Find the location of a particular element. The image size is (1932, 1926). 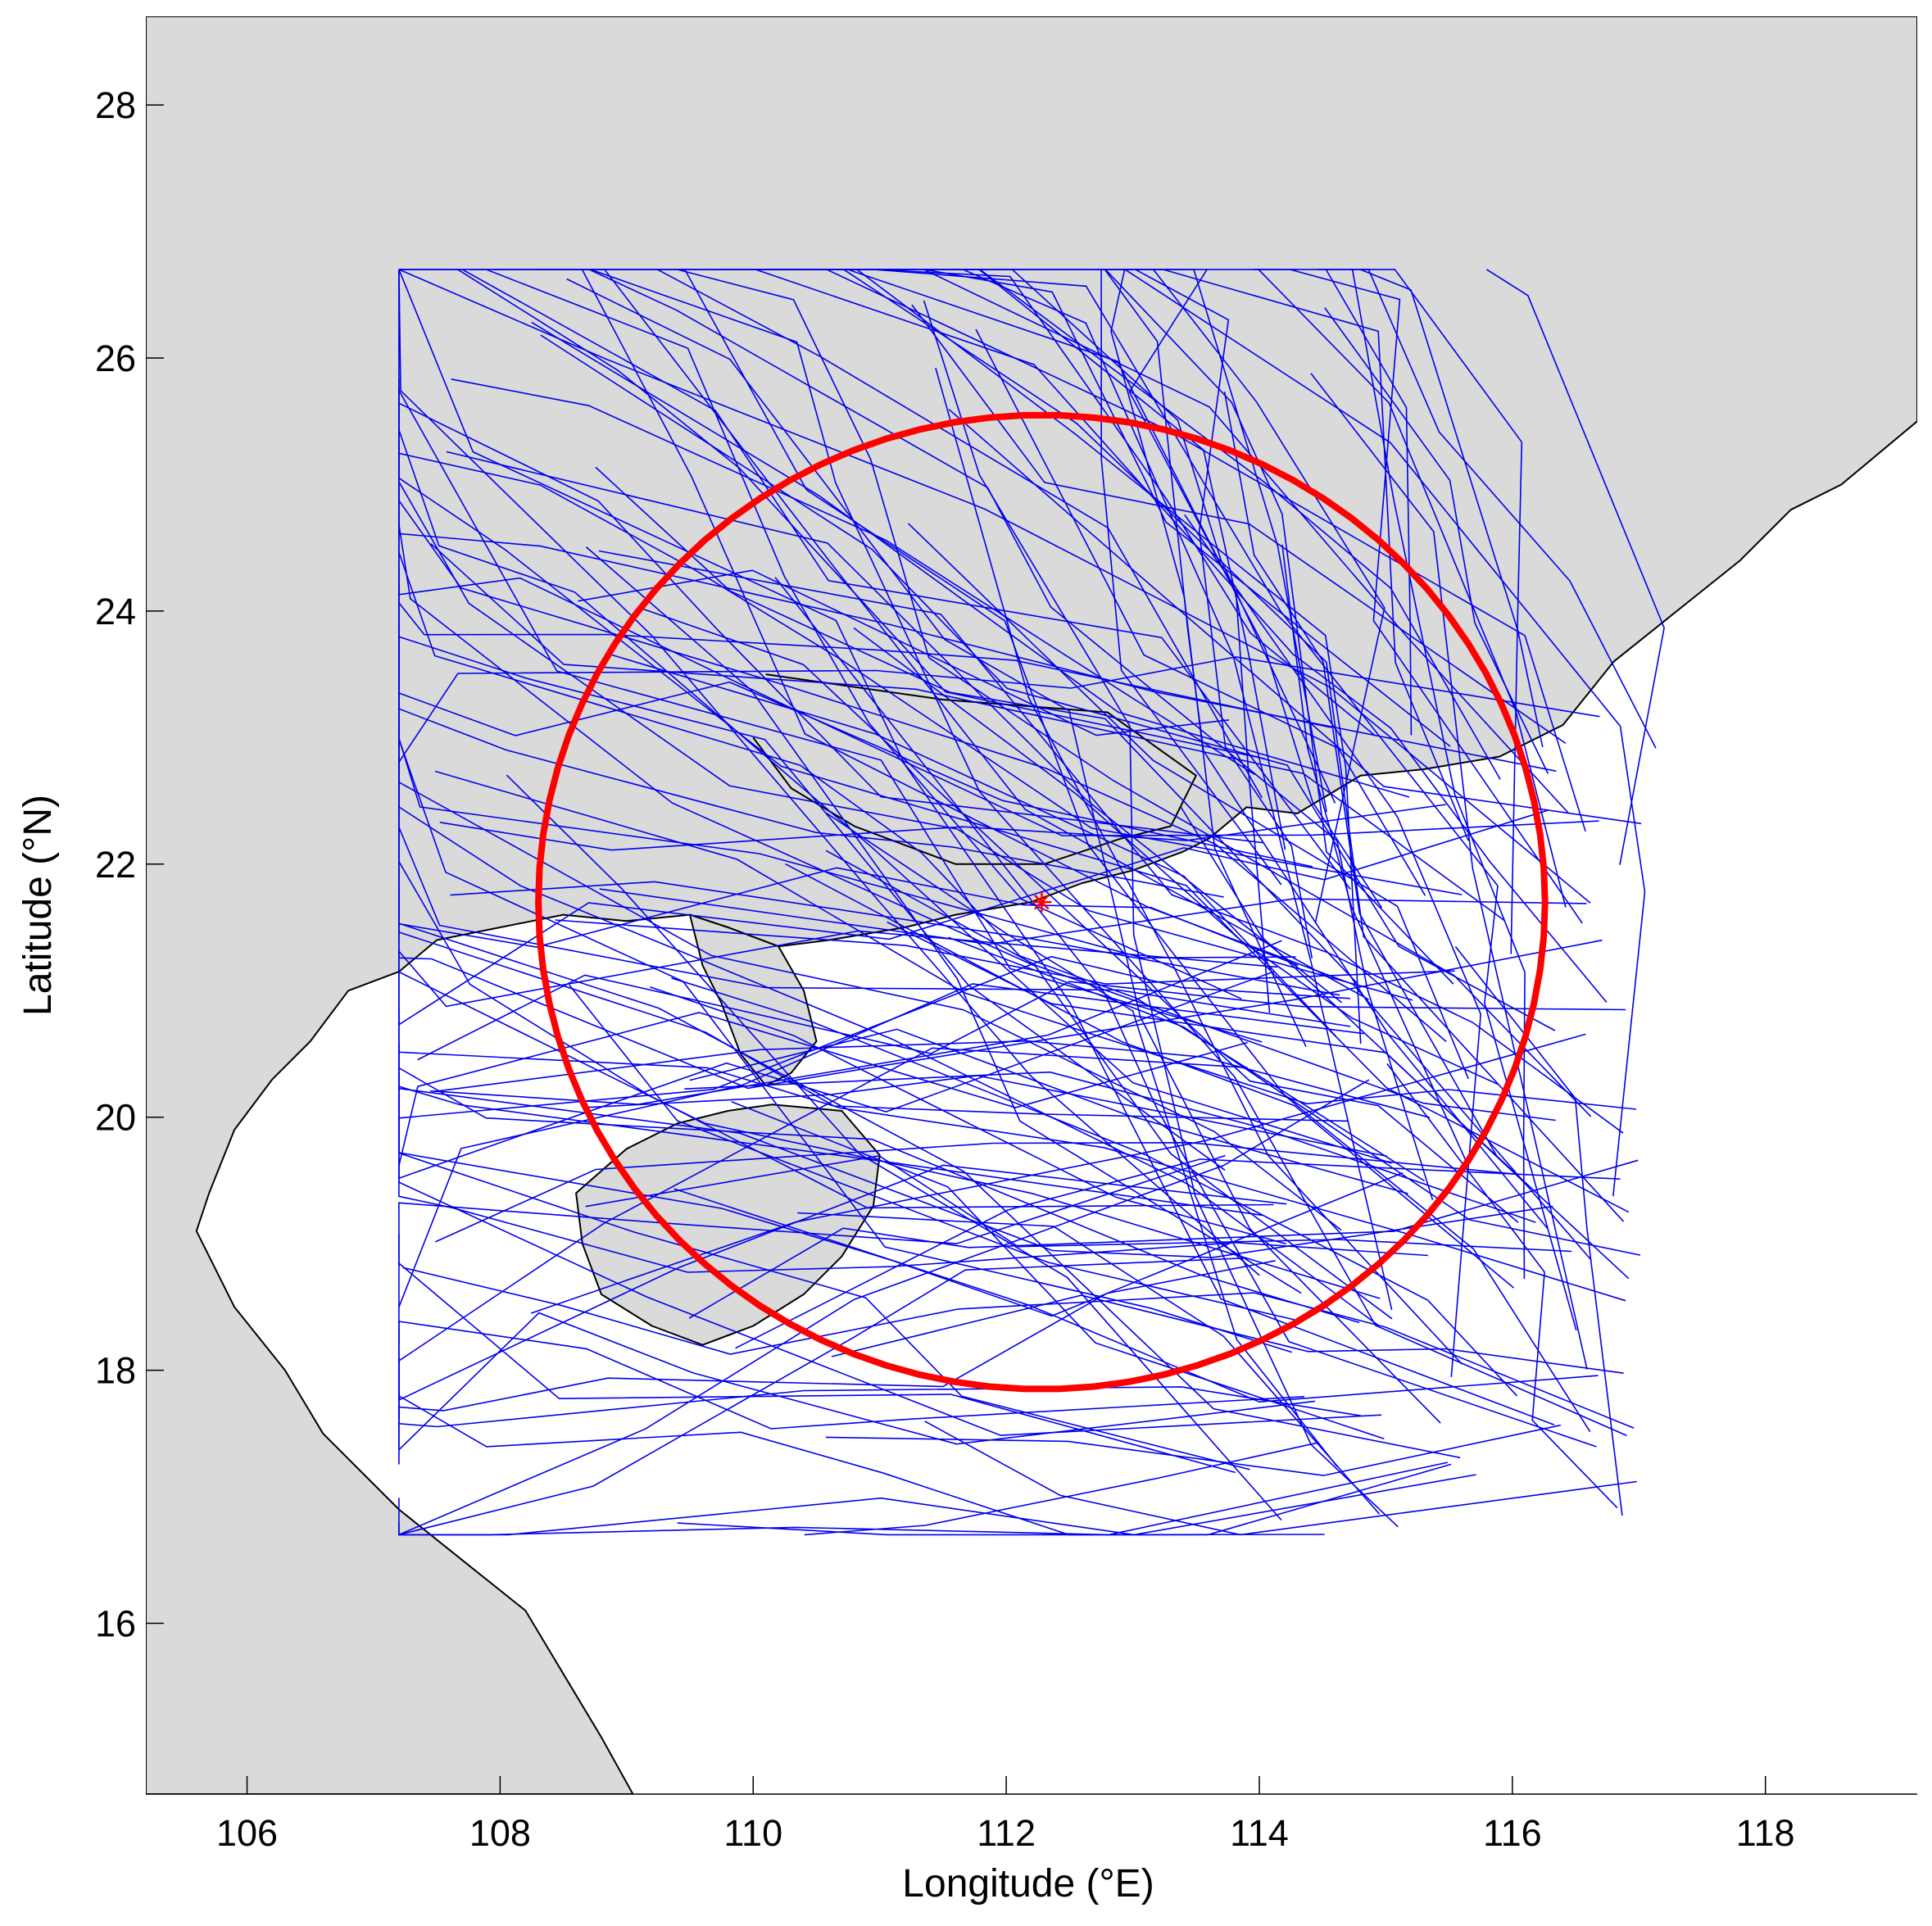

x-tick-label: 116 is located at coordinates (1512, 1833).